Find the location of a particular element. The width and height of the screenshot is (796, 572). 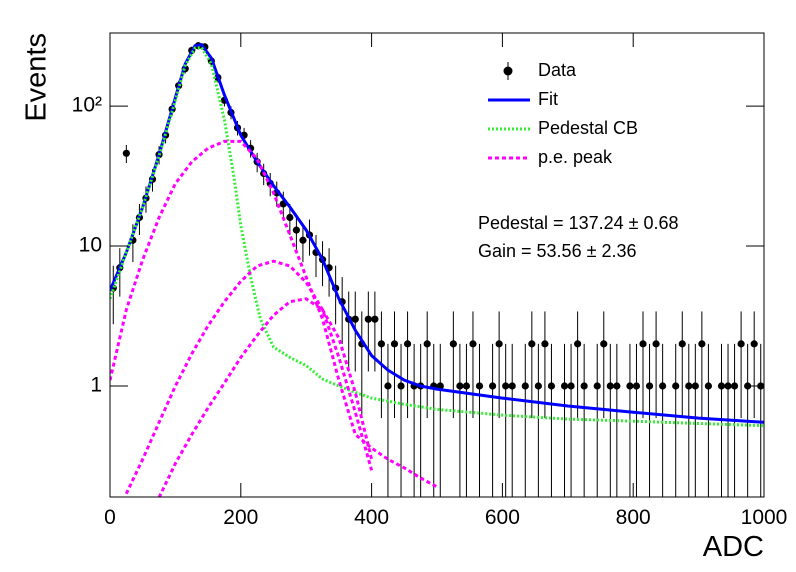

legend-label: Fit is located at coordinates (548, 99).